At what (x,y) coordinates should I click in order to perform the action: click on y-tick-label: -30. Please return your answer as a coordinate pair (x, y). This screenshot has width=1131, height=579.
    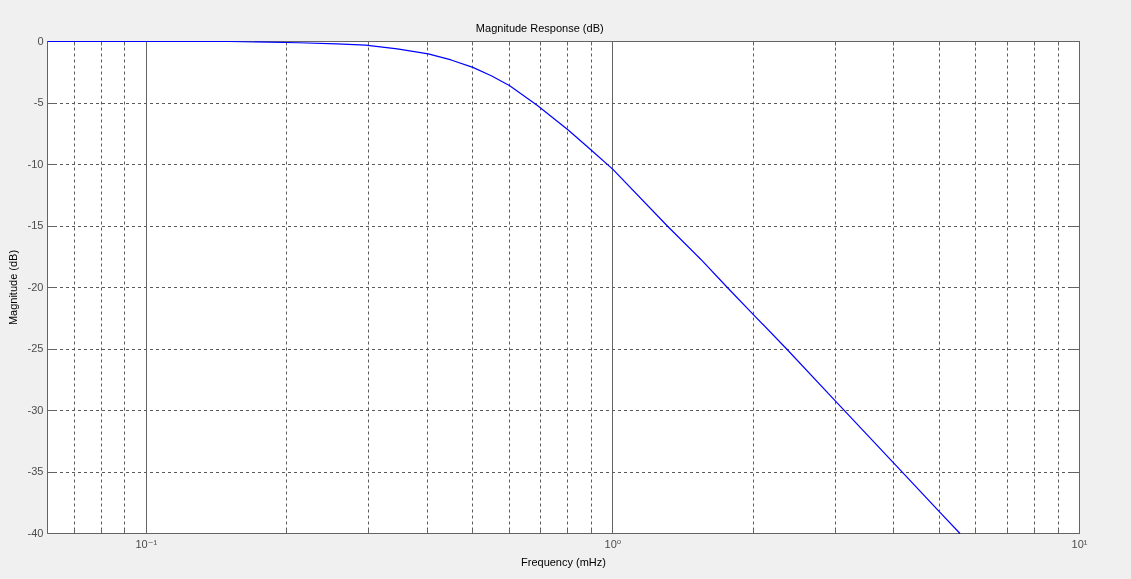
    Looking at the image, I should click on (35, 409).